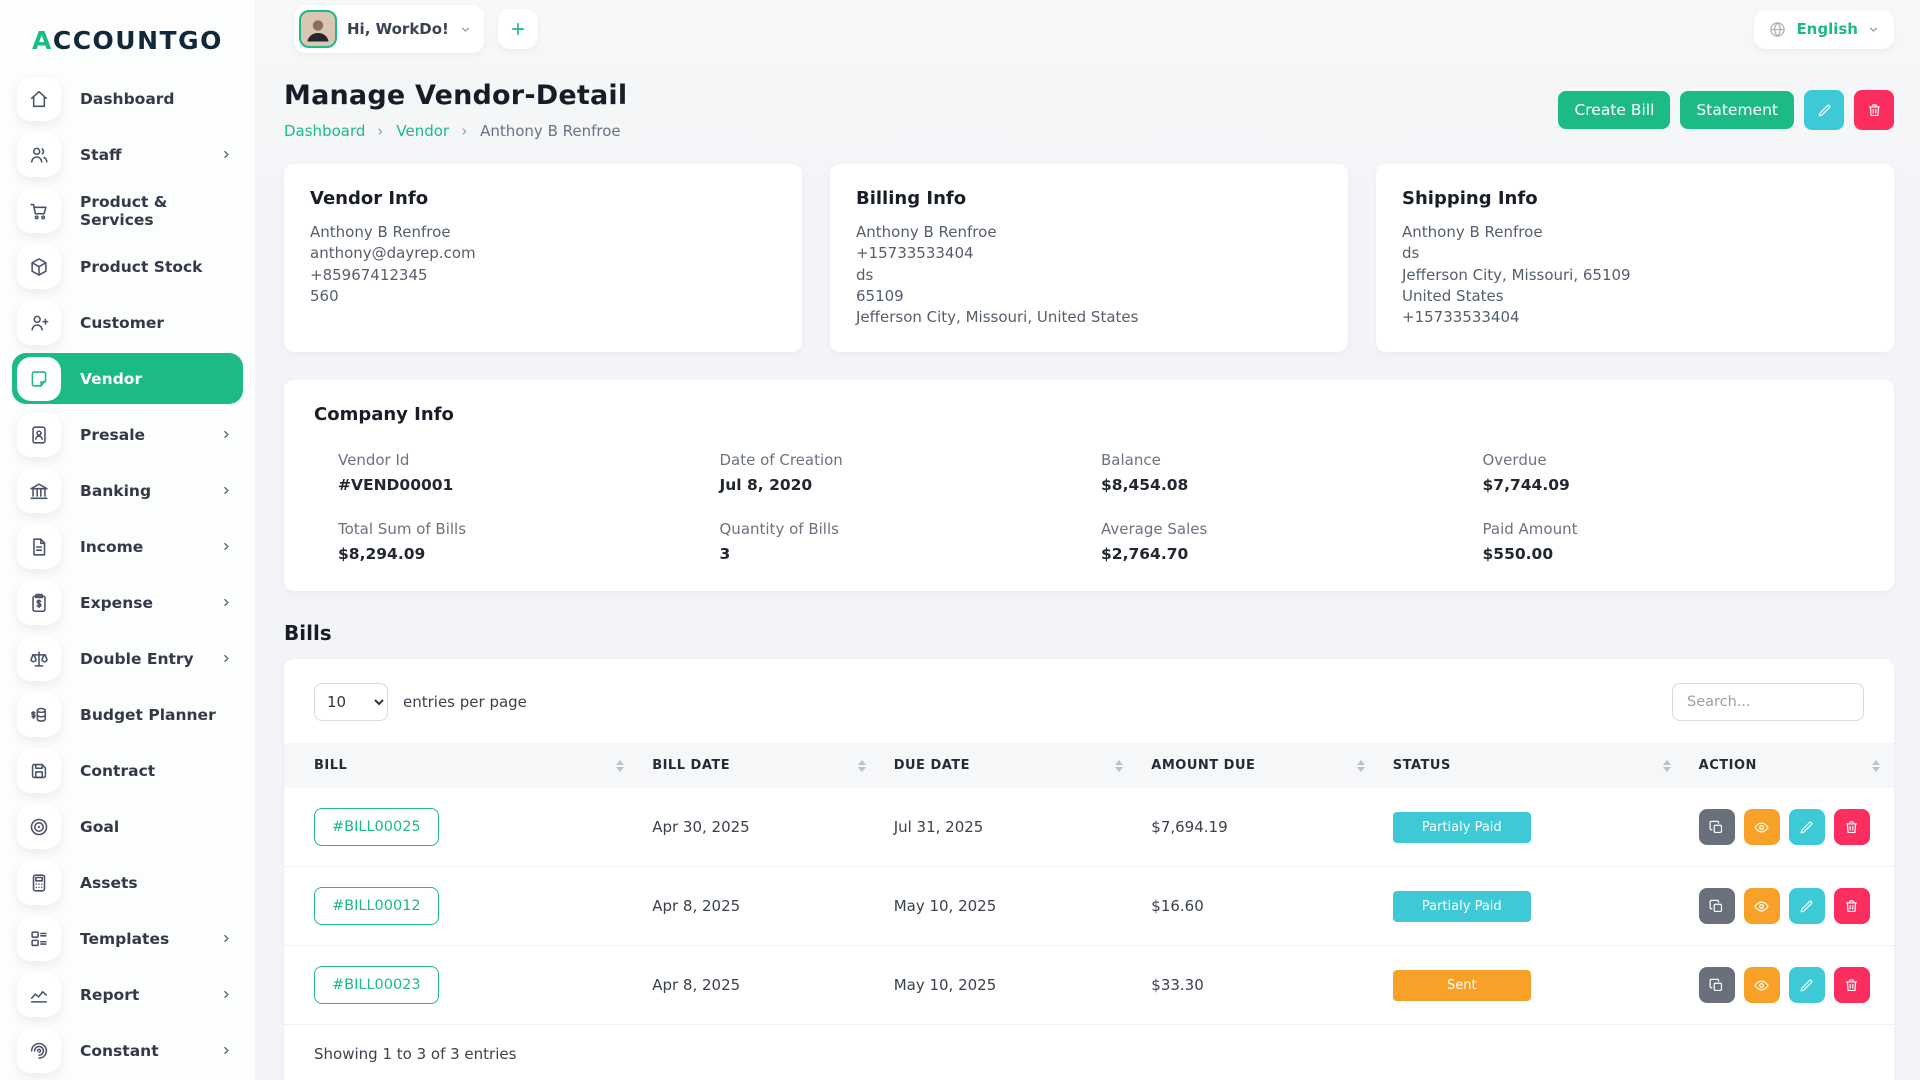 This screenshot has height=1080, width=1920. I want to click on spiral-icon, so click(39, 1050).